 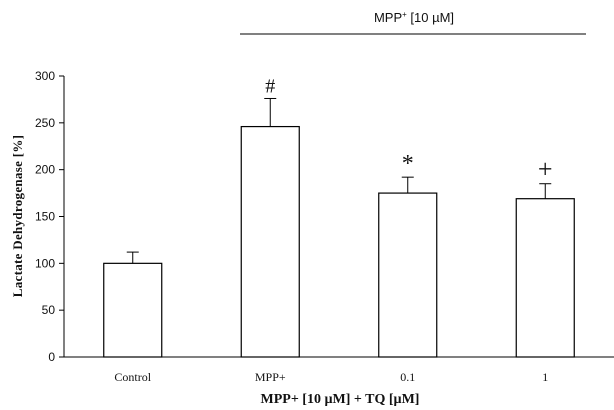 I want to click on x-axis-tick-labels: Control MPP+ 0.1 1, so click(x=331, y=377).